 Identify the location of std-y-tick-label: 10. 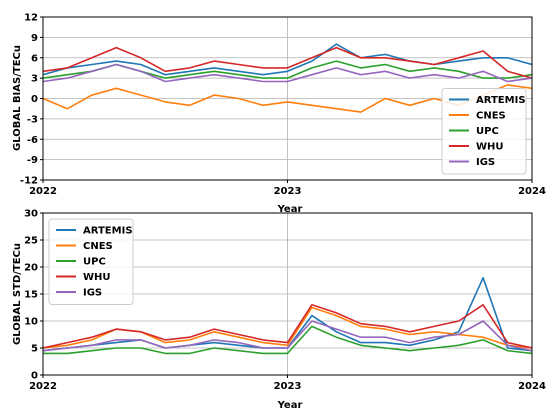
(31, 322).